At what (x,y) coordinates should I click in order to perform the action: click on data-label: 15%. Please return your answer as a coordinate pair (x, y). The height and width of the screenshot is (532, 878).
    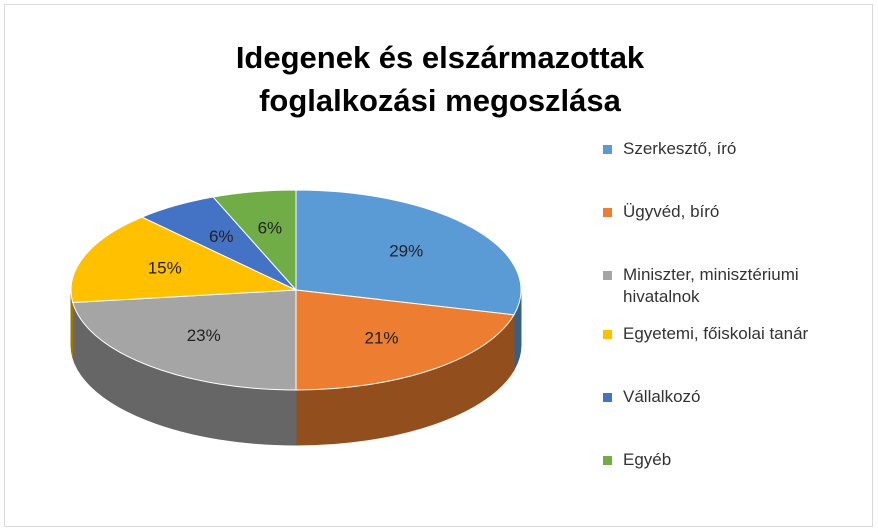
    Looking at the image, I should click on (165, 267).